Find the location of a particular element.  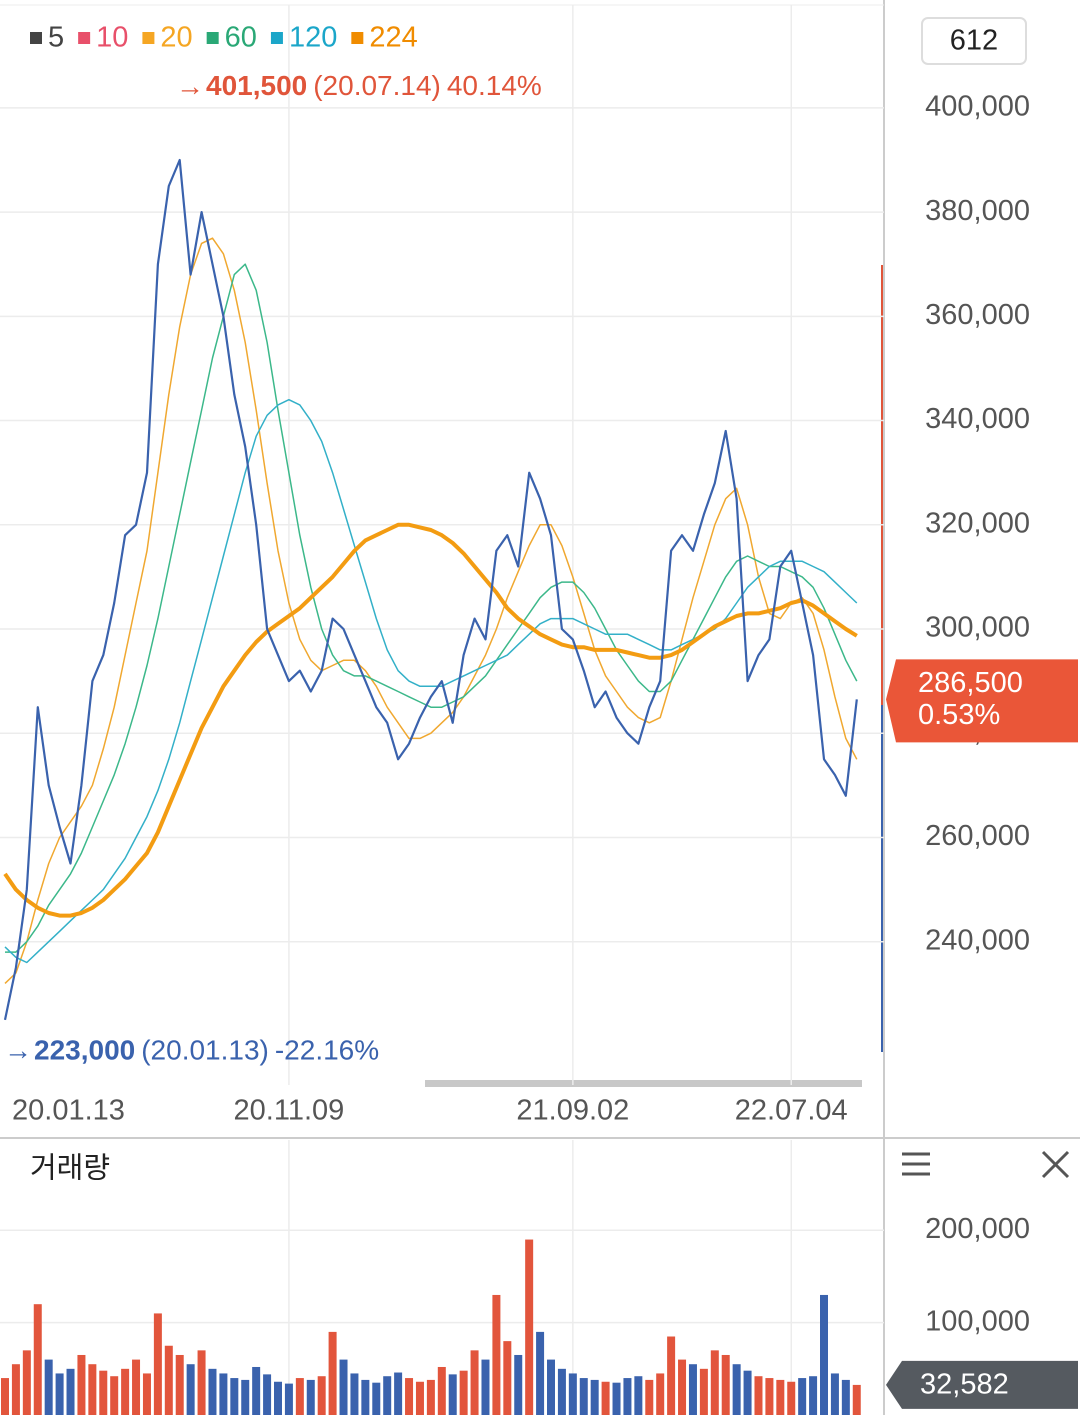

y-tick-label: 340,000 is located at coordinates (977, 419).